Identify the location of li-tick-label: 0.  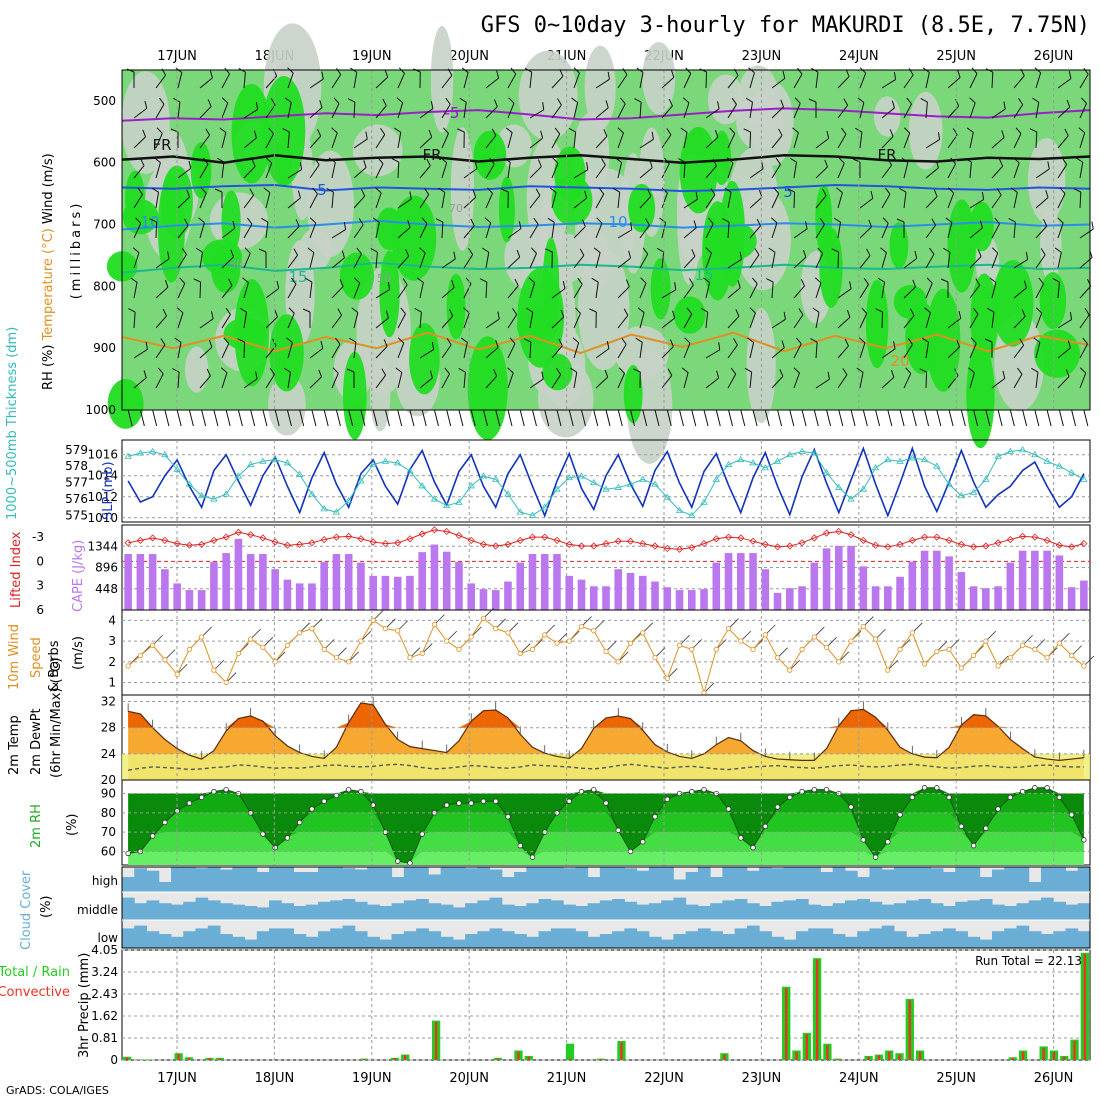
(40, 561).